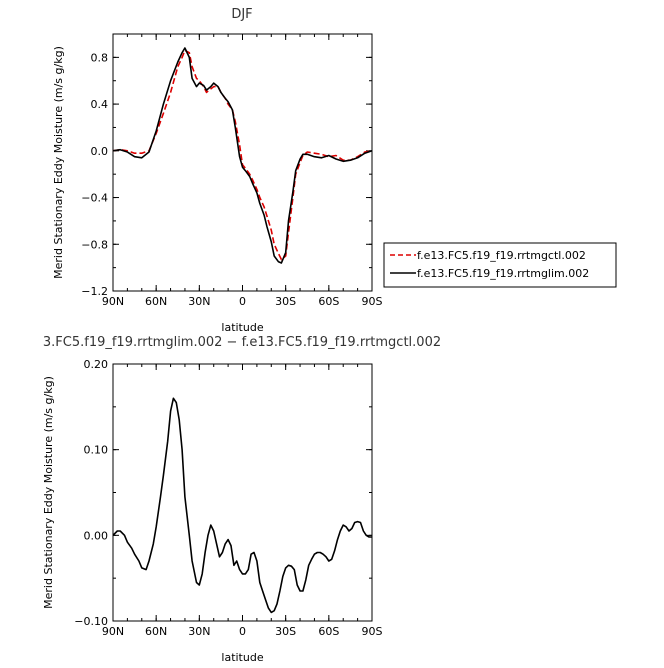 This screenshot has width=664, height=668. I want to click on y-tick-label: −1.2, so click(94, 291).